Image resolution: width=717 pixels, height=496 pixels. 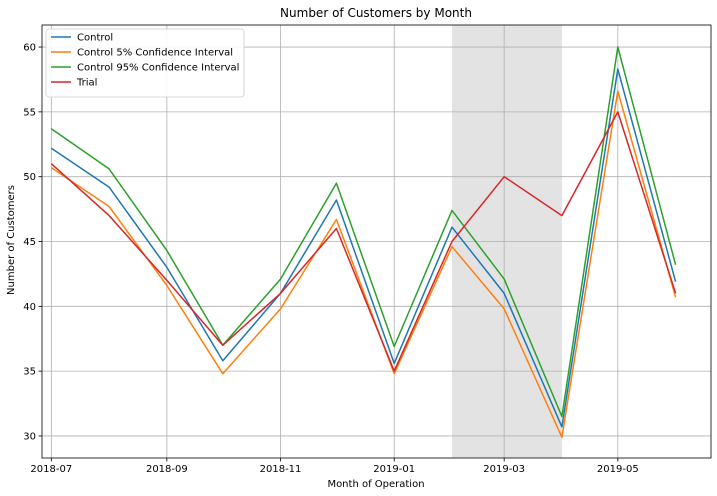 I want to click on x-tick-label: 2019-03, so click(x=504, y=469).